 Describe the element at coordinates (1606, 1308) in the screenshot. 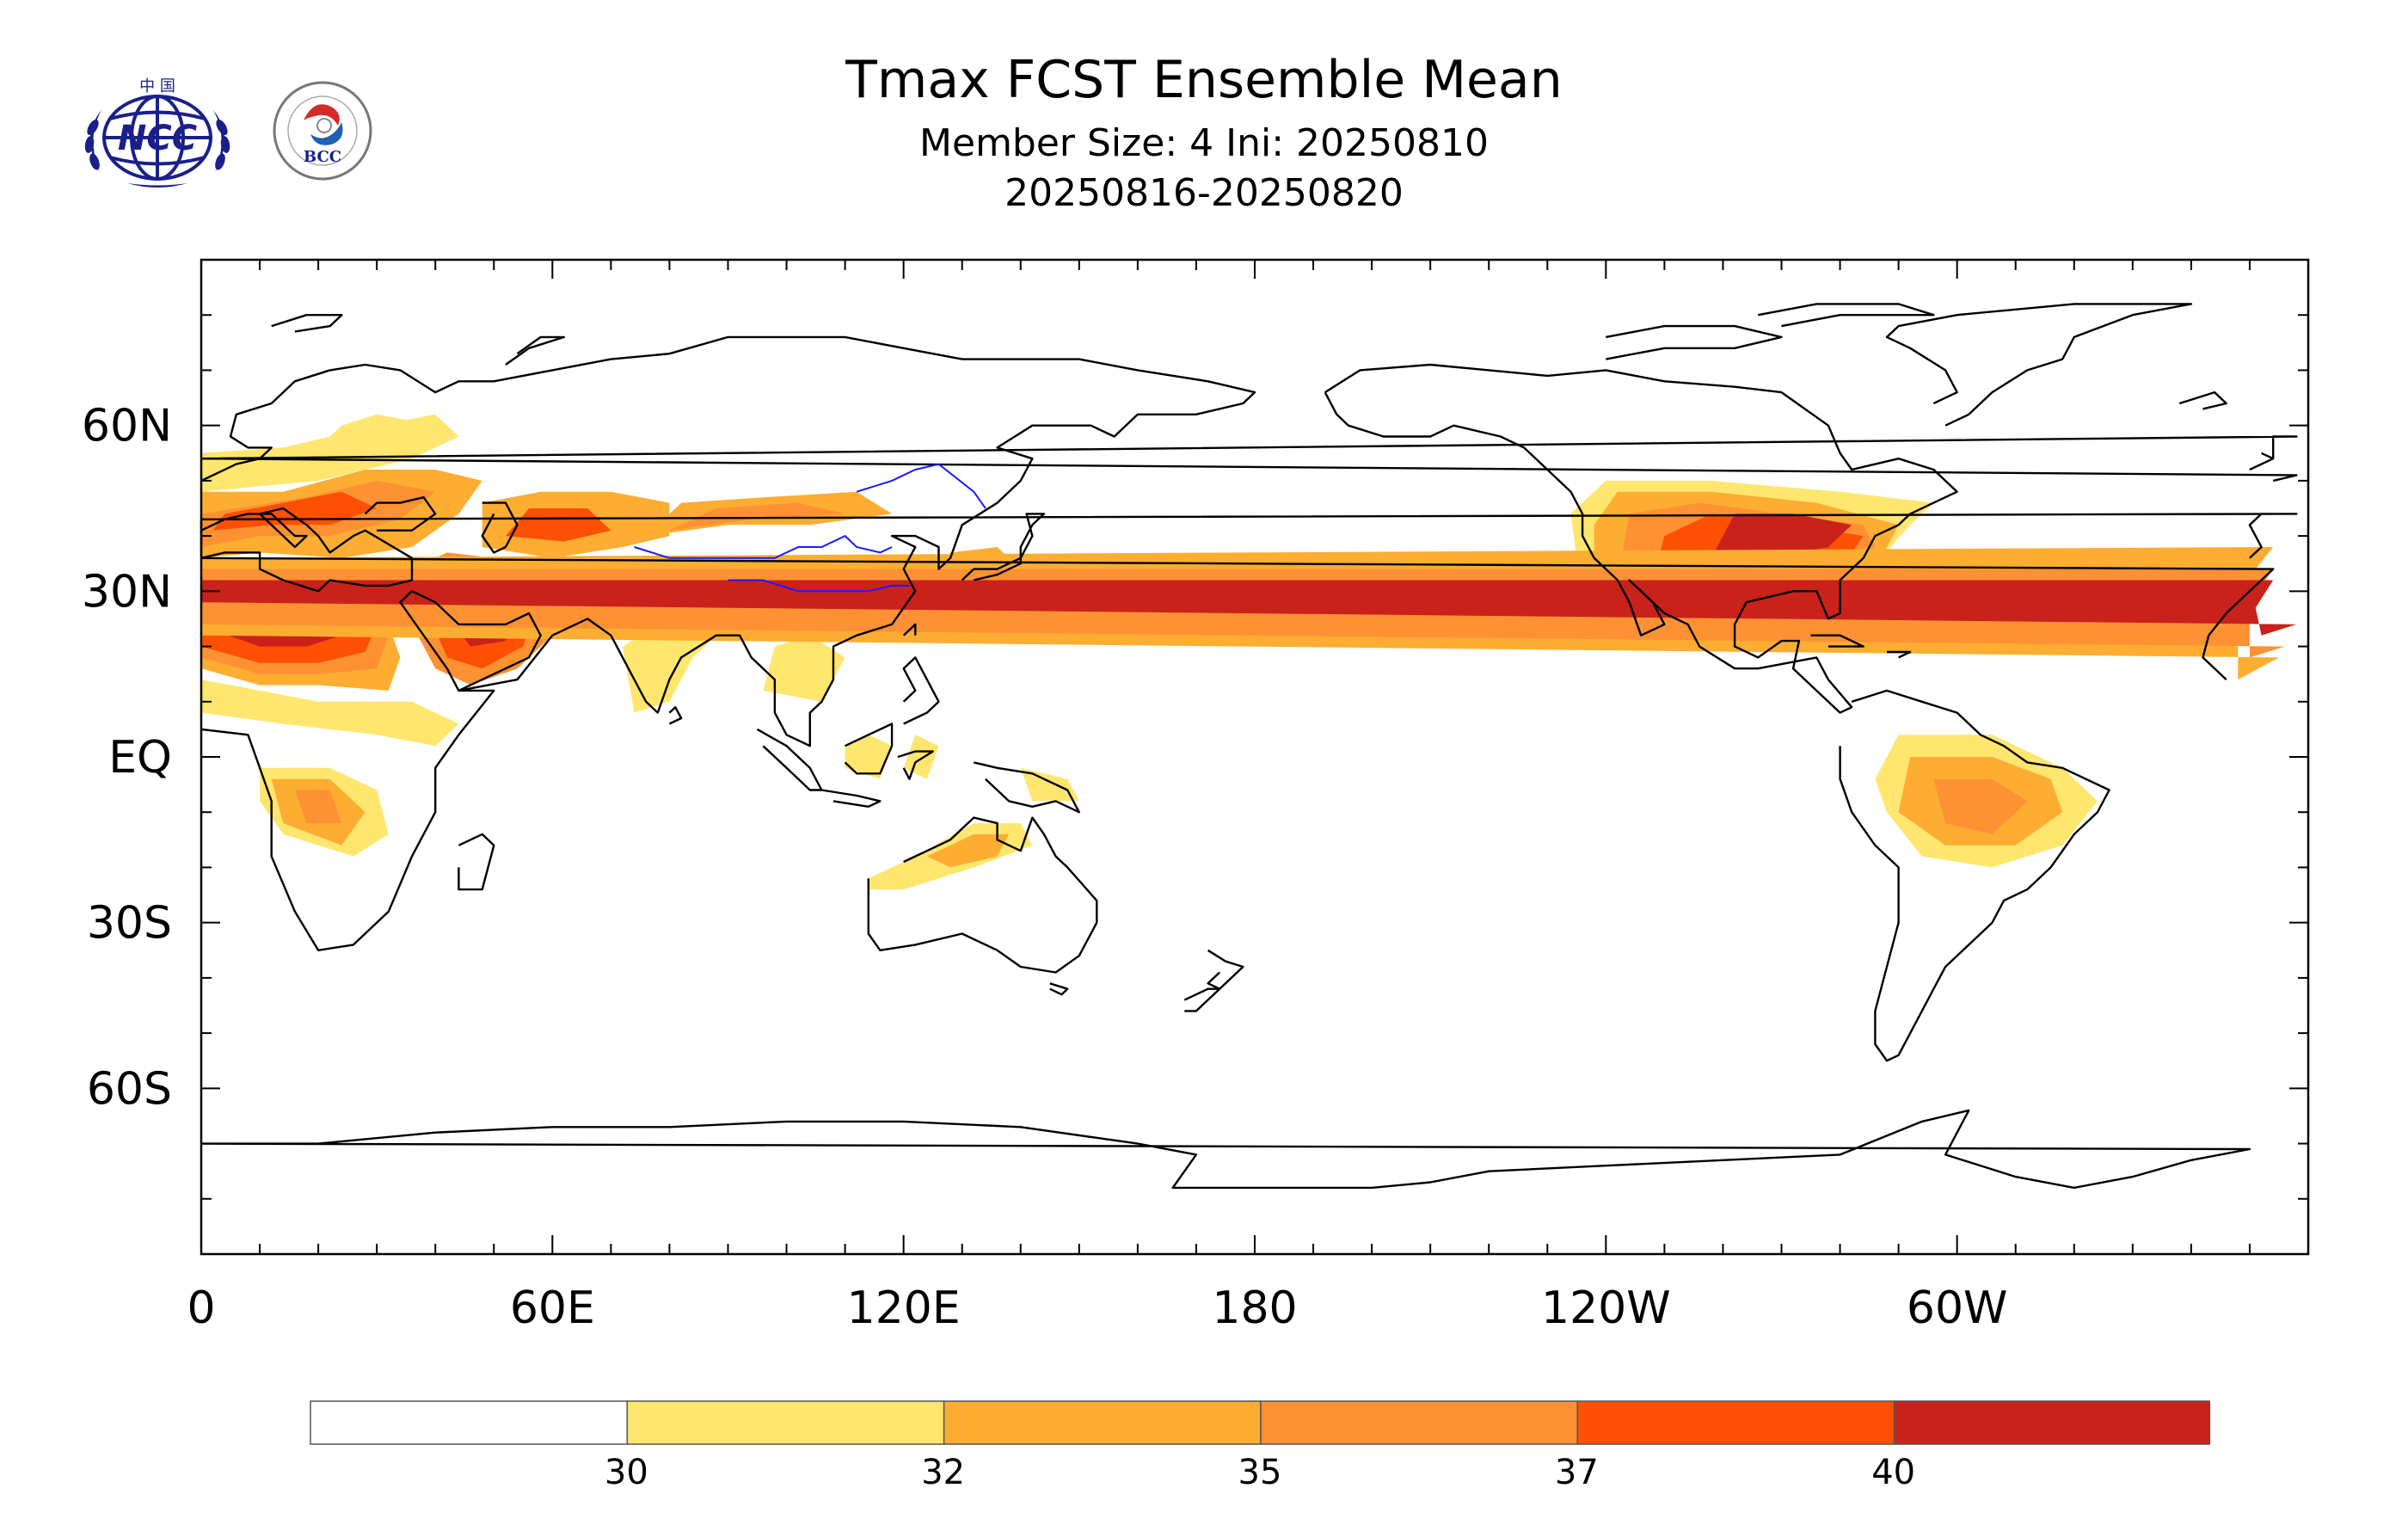

I see `lon-label: 120W` at that location.